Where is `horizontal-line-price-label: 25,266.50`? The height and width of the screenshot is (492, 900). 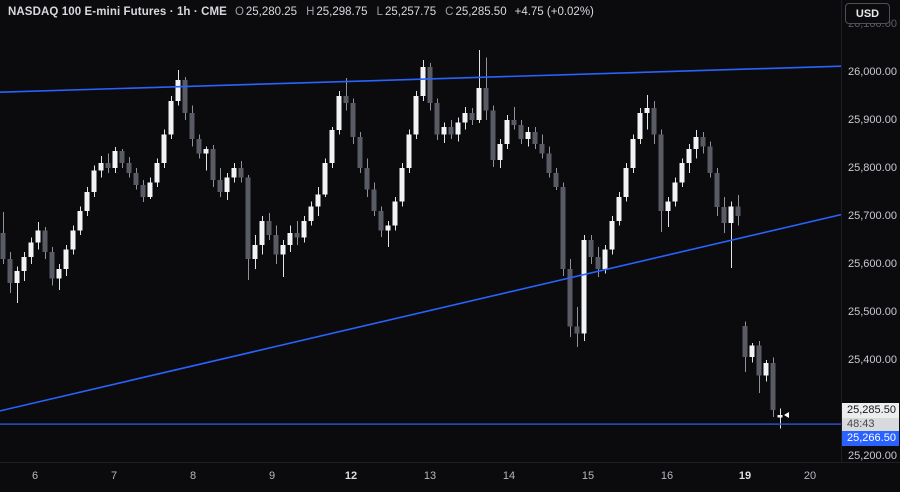
horizontal-line-price-label: 25,266.50 is located at coordinates (870, 438).